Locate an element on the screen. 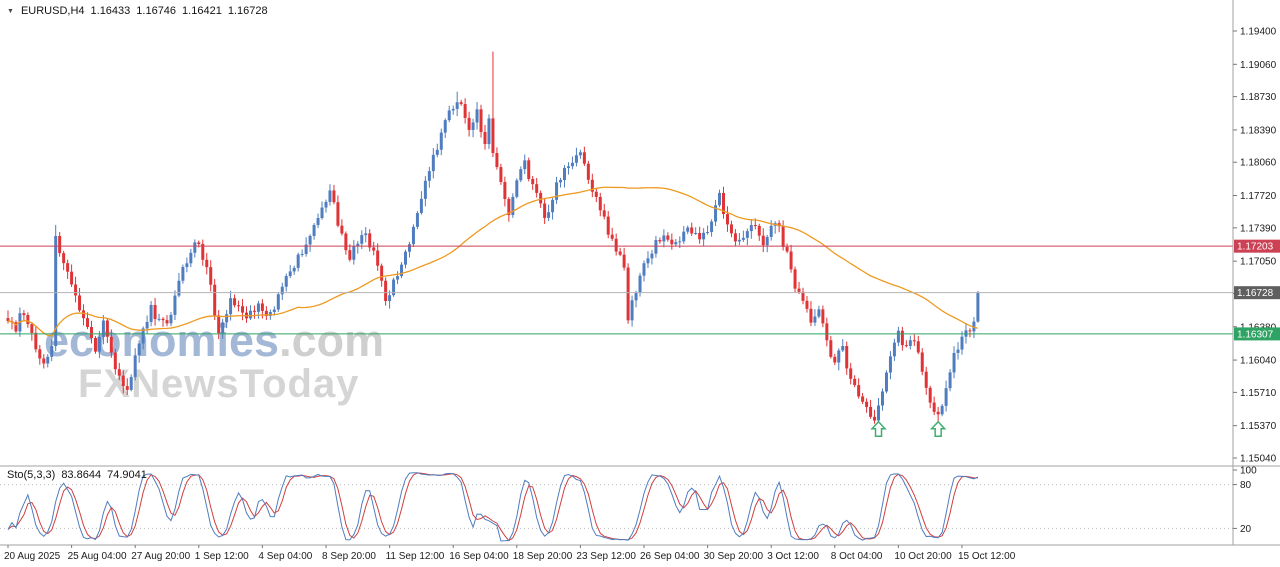  time-tick-label: 27 Aug 20:00 is located at coordinates (160, 556).